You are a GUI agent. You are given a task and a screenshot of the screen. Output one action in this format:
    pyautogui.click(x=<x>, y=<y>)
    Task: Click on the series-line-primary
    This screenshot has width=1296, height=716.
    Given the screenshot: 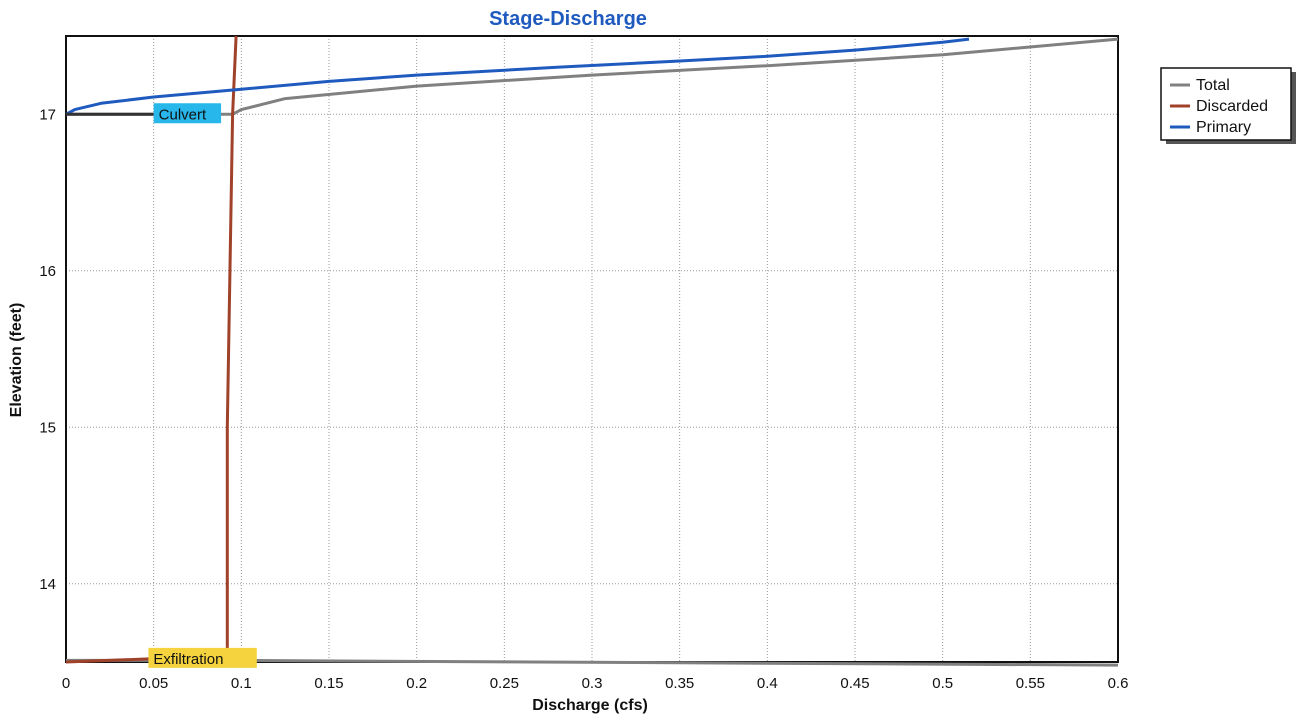 What is the action you would take?
    pyautogui.click(x=517, y=76)
    